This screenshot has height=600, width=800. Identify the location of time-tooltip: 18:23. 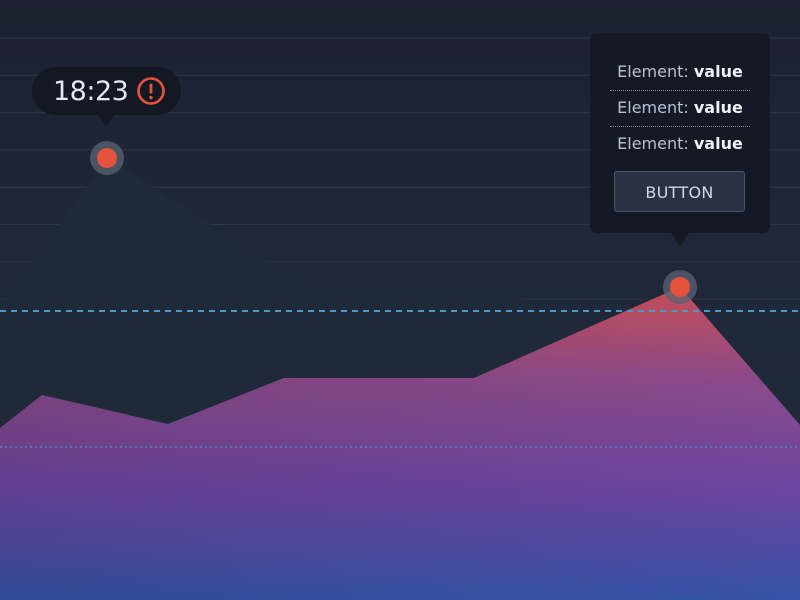
(106, 97).